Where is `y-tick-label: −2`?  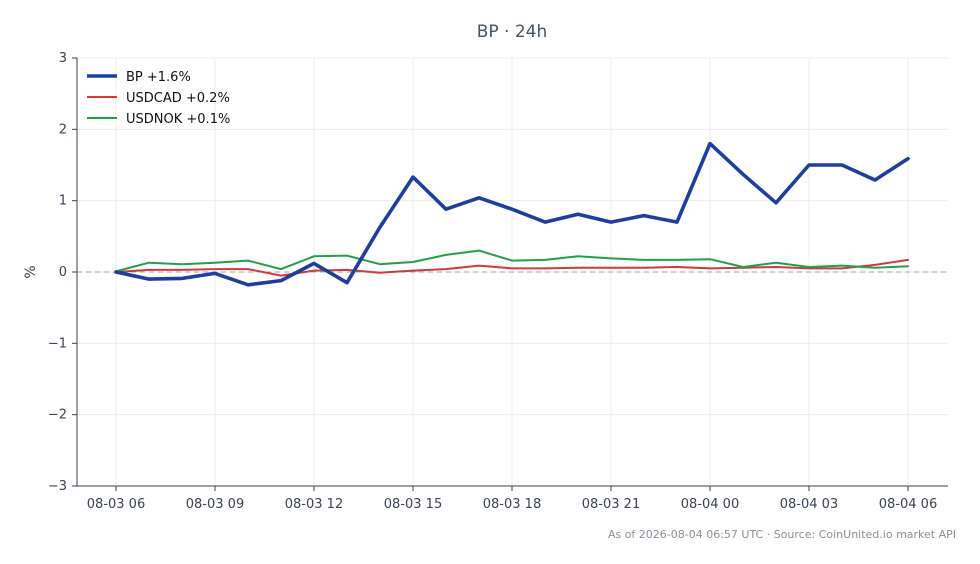
y-tick-label: −2 is located at coordinates (57, 415).